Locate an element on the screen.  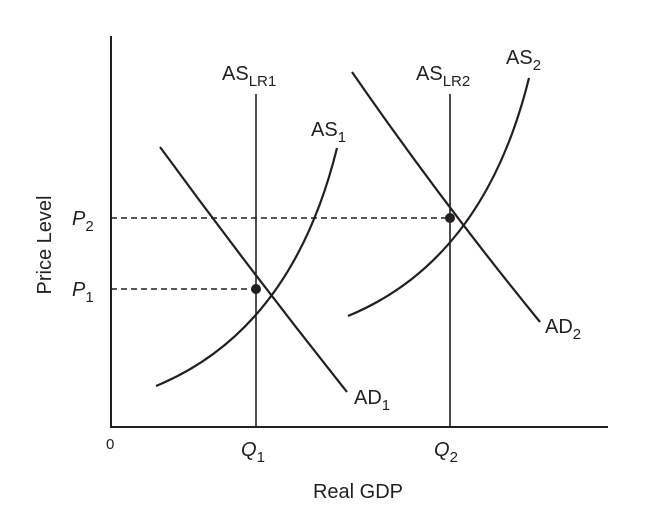
ad2-label: AD2 is located at coordinates (563, 329).